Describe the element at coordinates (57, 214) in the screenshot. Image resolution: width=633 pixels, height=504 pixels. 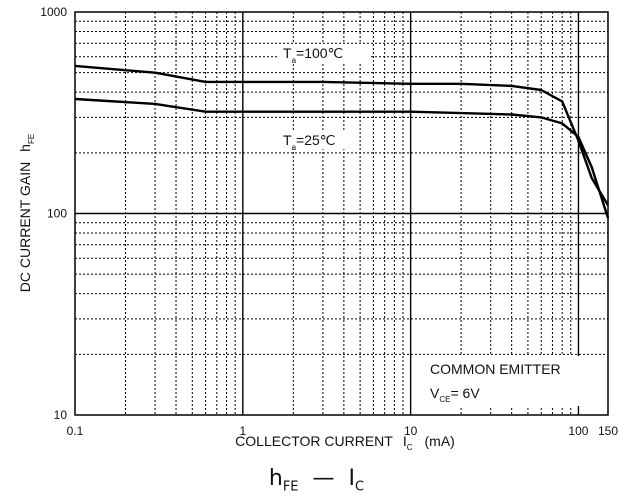
I see `y-tick-label: 100` at that location.